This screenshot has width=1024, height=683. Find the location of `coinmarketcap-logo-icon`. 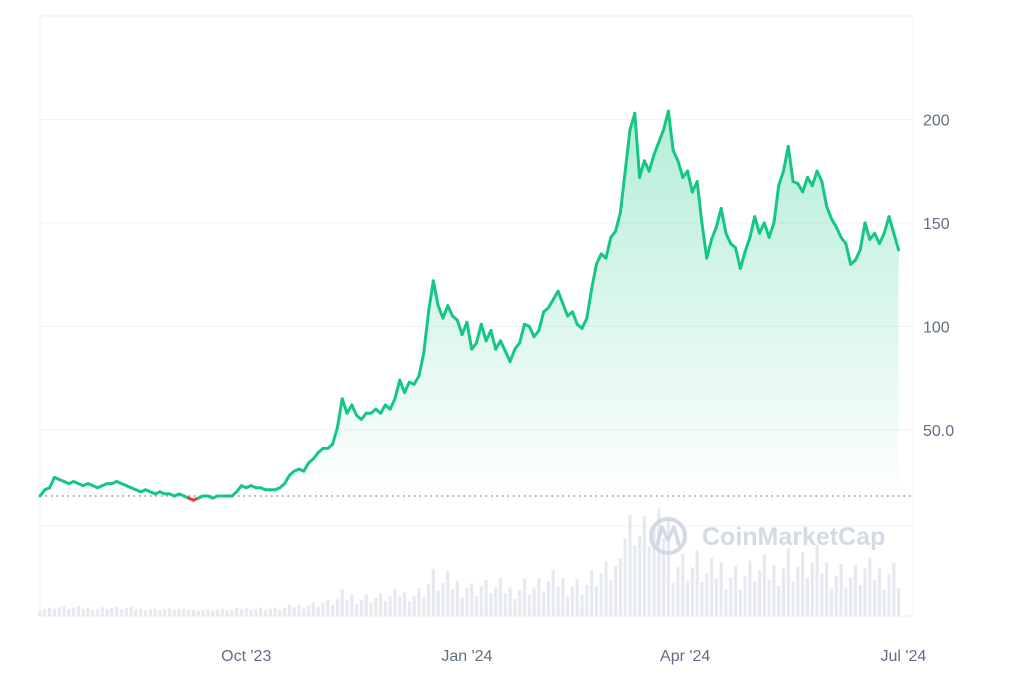

coinmarketcap-logo-icon is located at coordinates (668, 536).